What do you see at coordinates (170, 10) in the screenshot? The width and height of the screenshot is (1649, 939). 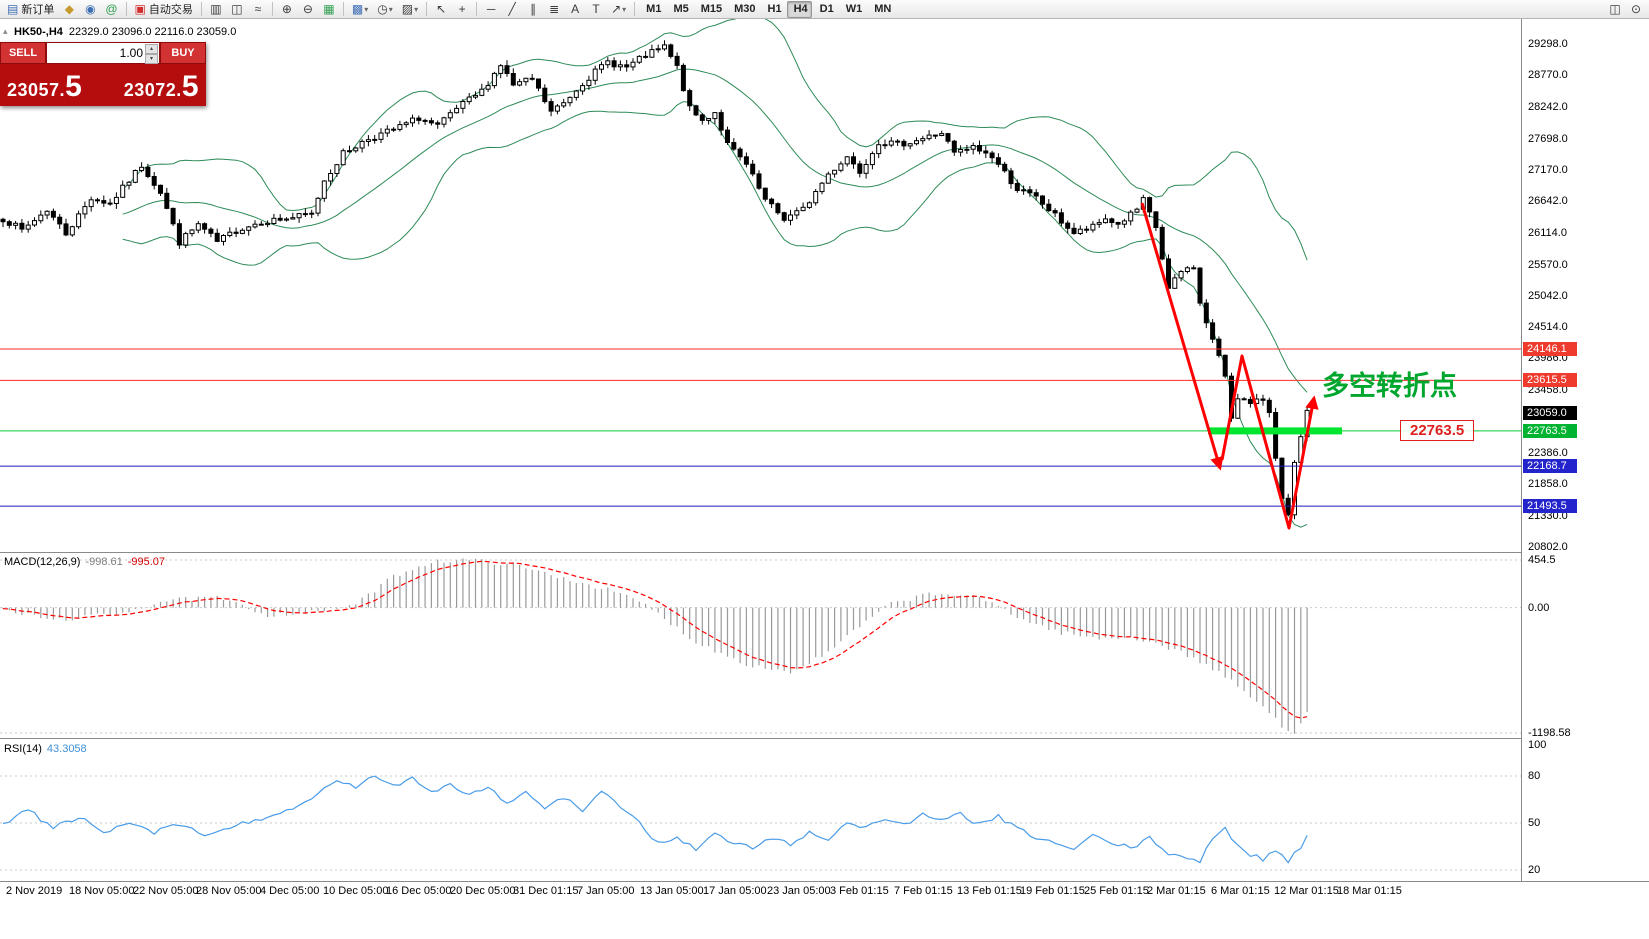 I see `auto-trading-button-label: 自动交易` at bounding box center [170, 10].